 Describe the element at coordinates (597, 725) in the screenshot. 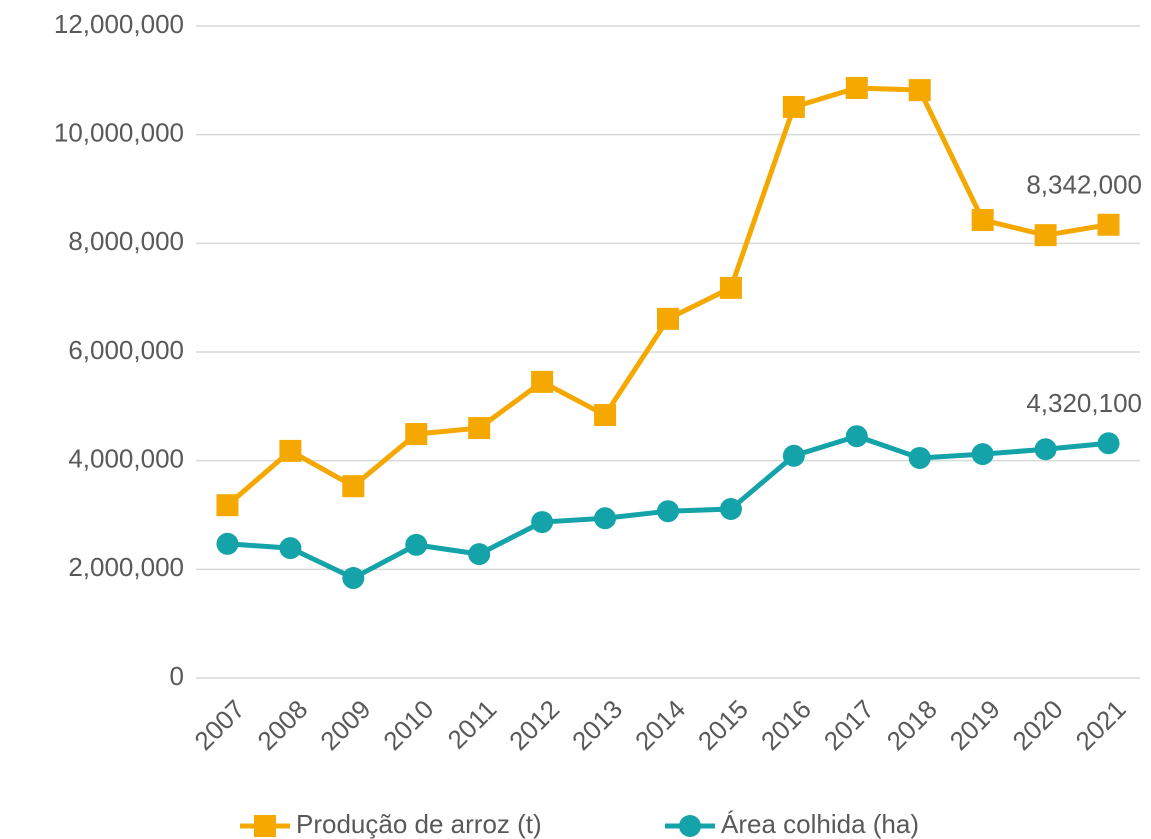

I see `x-tick-label: 2013` at that location.